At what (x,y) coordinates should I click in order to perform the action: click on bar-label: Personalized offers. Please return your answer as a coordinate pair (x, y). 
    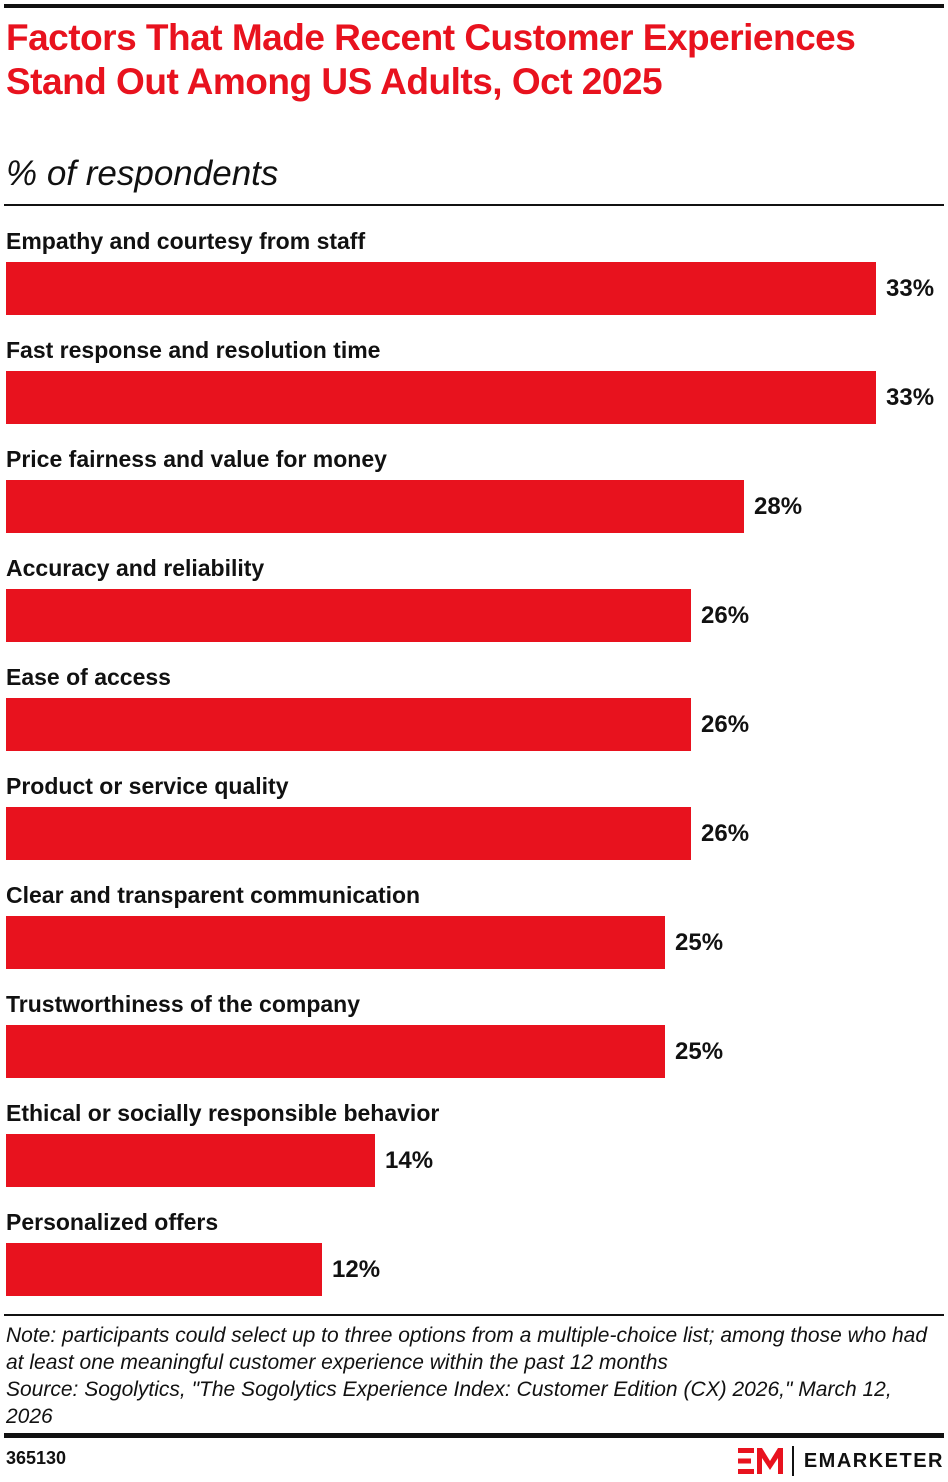
    Looking at the image, I should click on (112, 1222).